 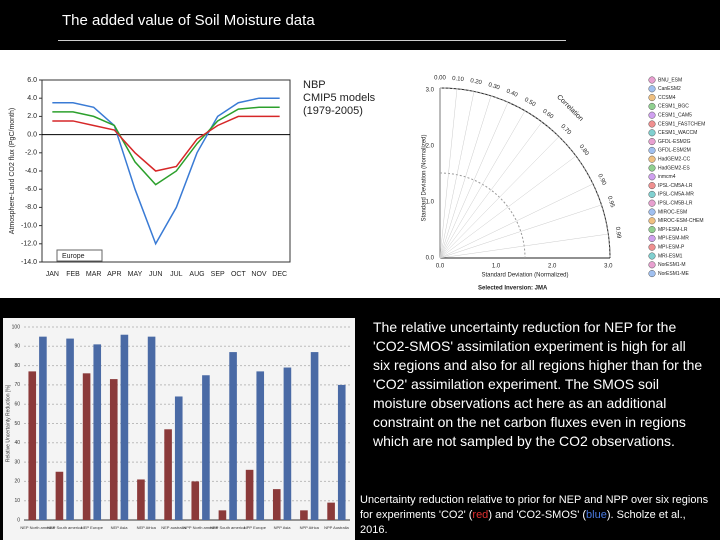 I want to click on y-tick-label: -8.0, so click(x=31, y=207).